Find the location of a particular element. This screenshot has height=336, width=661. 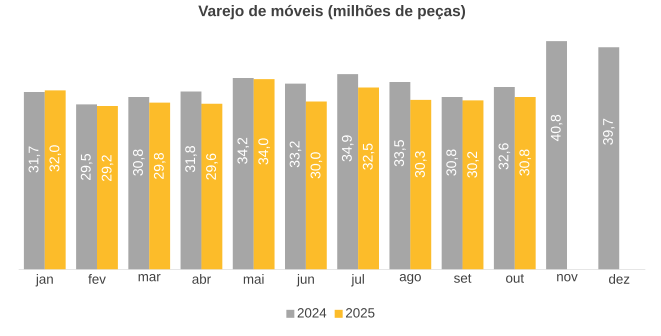

data-label: 30,3 is located at coordinates (421, 164).